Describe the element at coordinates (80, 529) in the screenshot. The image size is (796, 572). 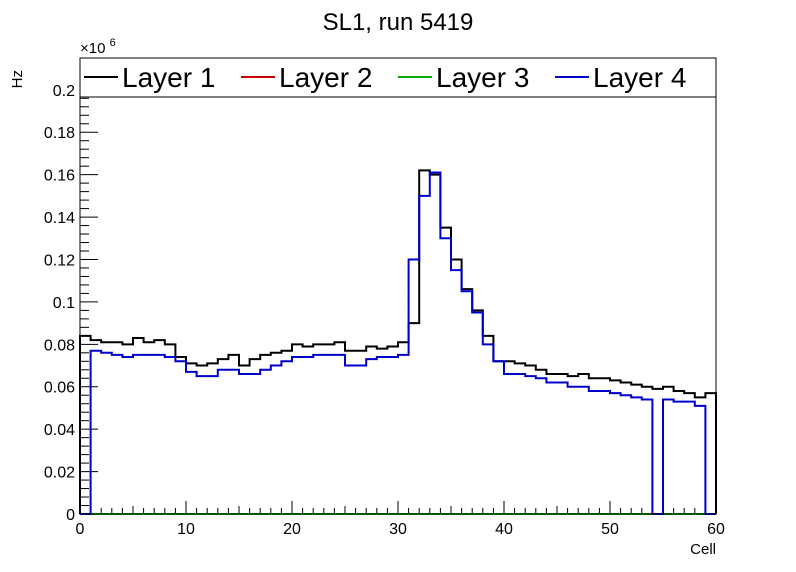
I see `x-tick-label: 0` at that location.